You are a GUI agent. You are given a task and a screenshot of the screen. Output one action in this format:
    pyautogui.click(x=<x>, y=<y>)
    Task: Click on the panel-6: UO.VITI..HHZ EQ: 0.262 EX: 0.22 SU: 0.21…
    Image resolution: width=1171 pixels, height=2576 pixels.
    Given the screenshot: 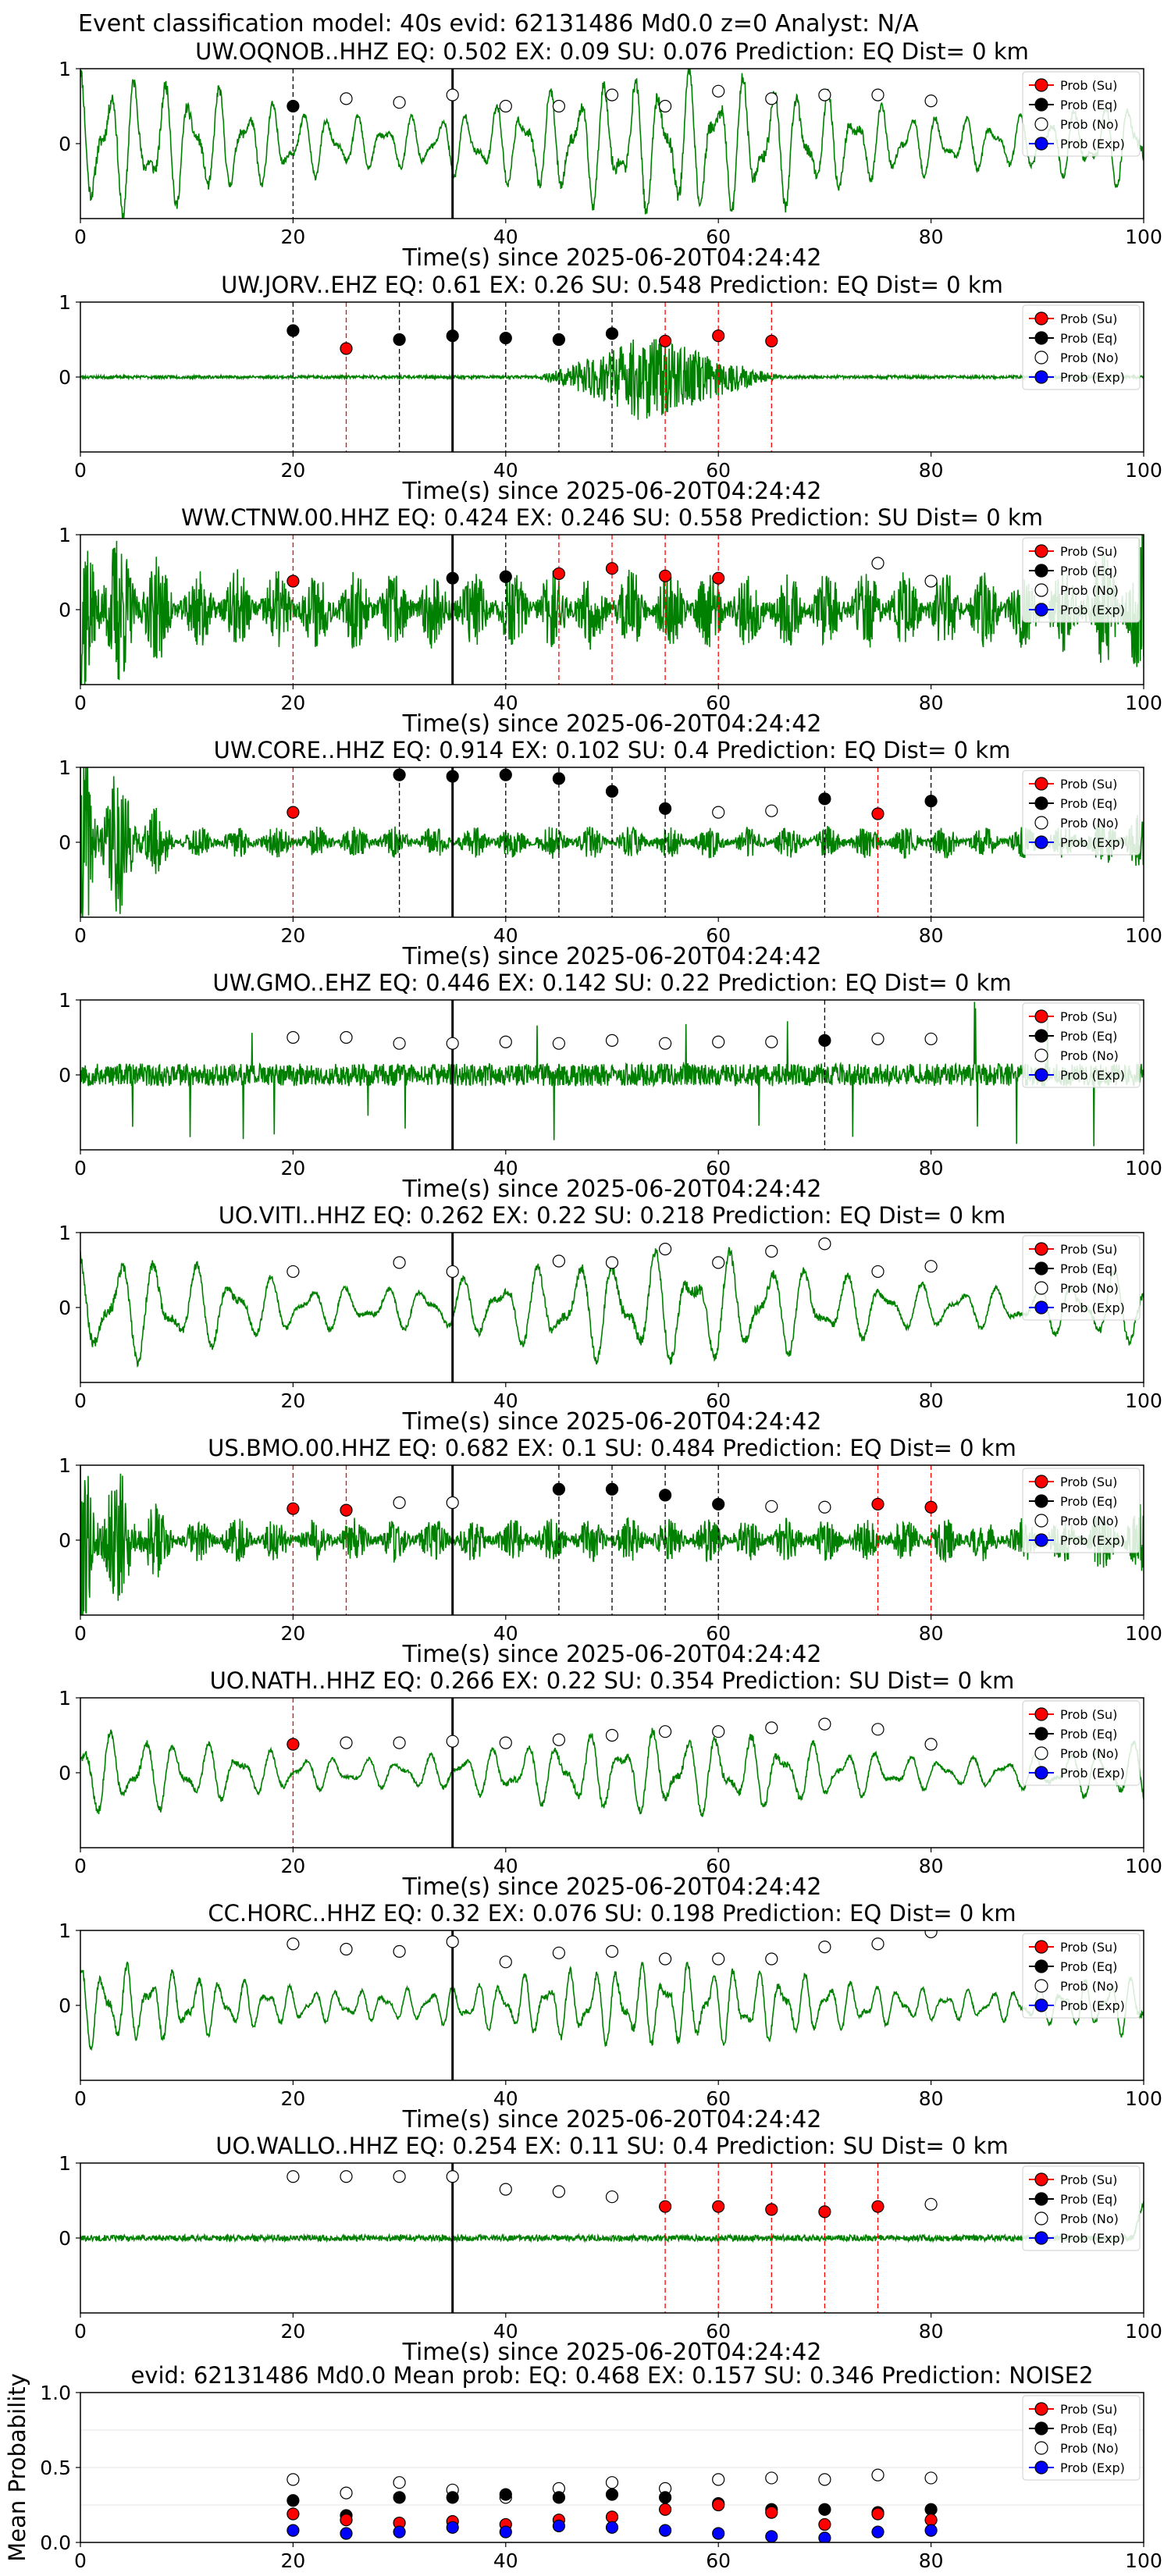 What is the action you would take?
    pyautogui.click(x=610, y=1319)
    